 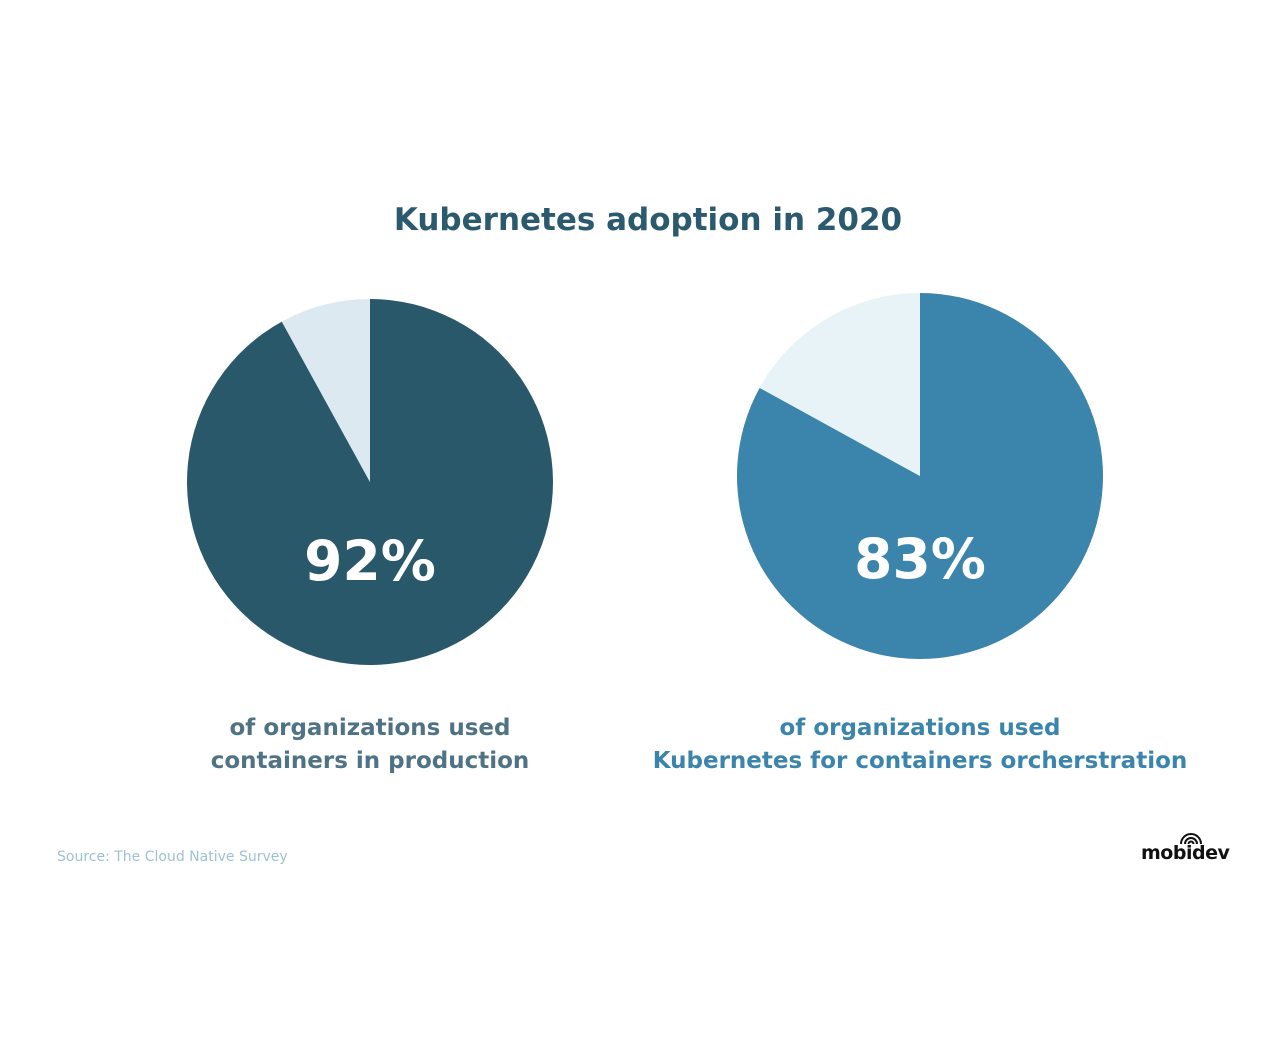 What do you see at coordinates (648, 220) in the screenshot?
I see `chart-title: Kubernetes adoption in 2020` at bounding box center [648, 220].